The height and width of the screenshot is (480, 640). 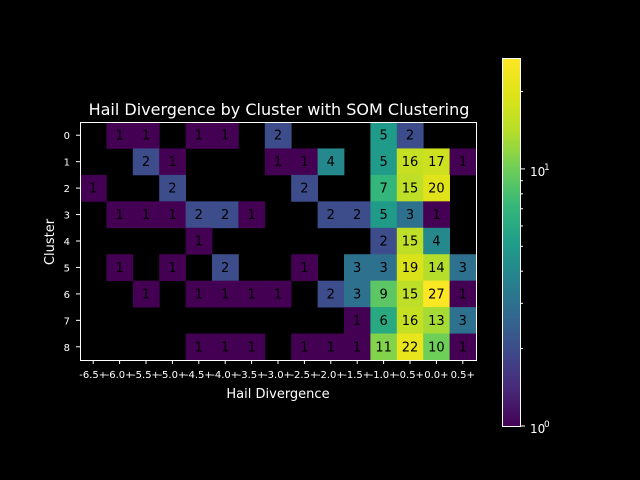 I want to click on x-tick-label: -4.0+, so click(x=225, y=375).